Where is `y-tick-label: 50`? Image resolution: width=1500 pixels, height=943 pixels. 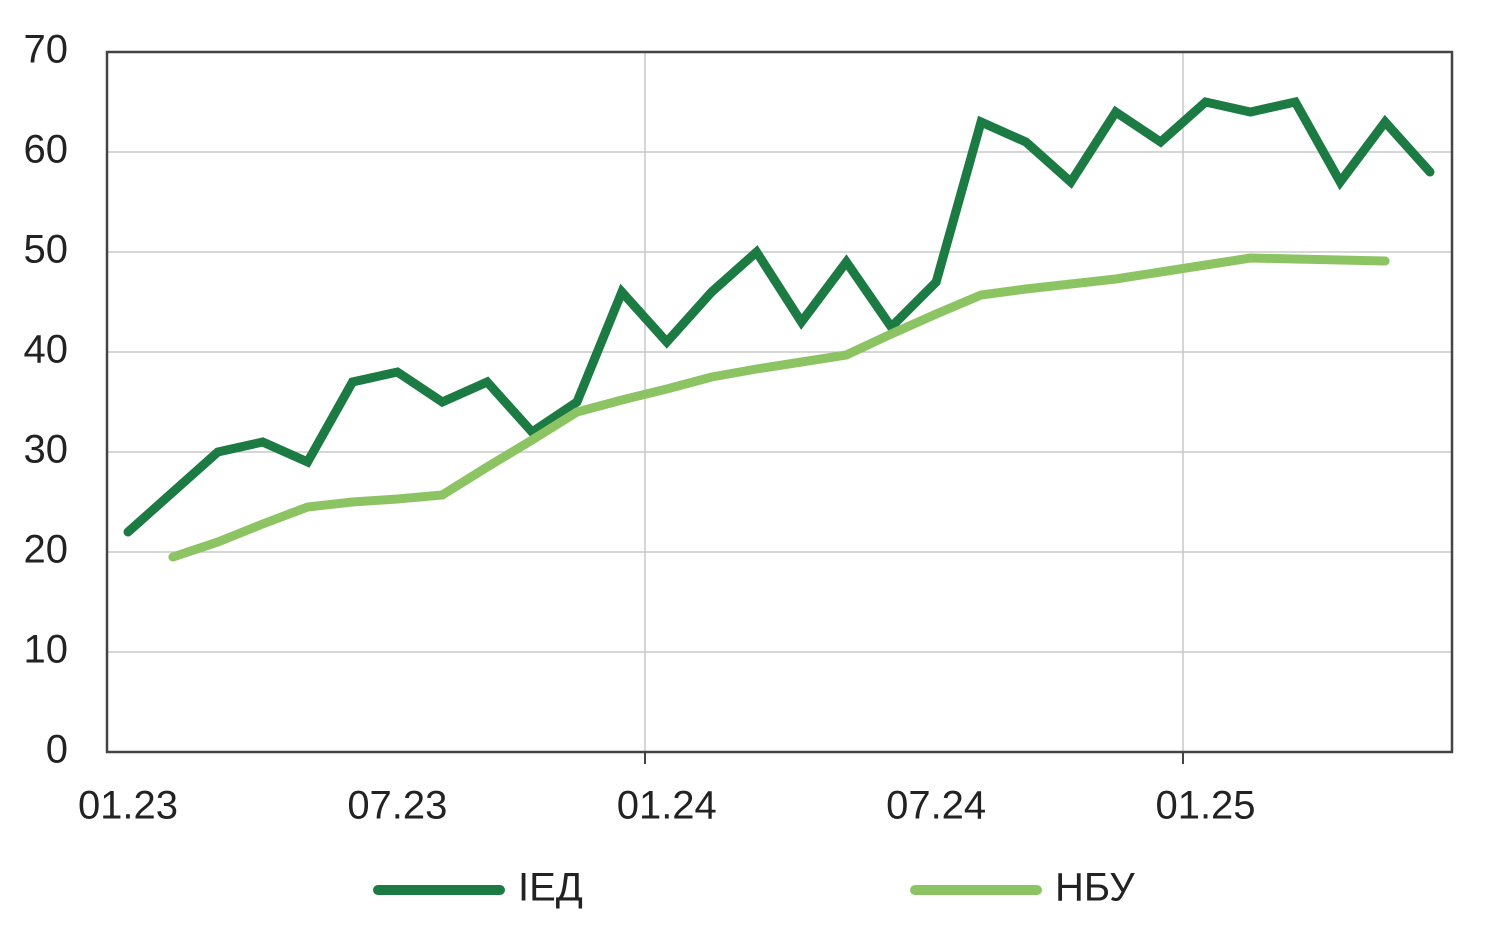
y-tick-label: 50 is located at coordinates (46, 250).